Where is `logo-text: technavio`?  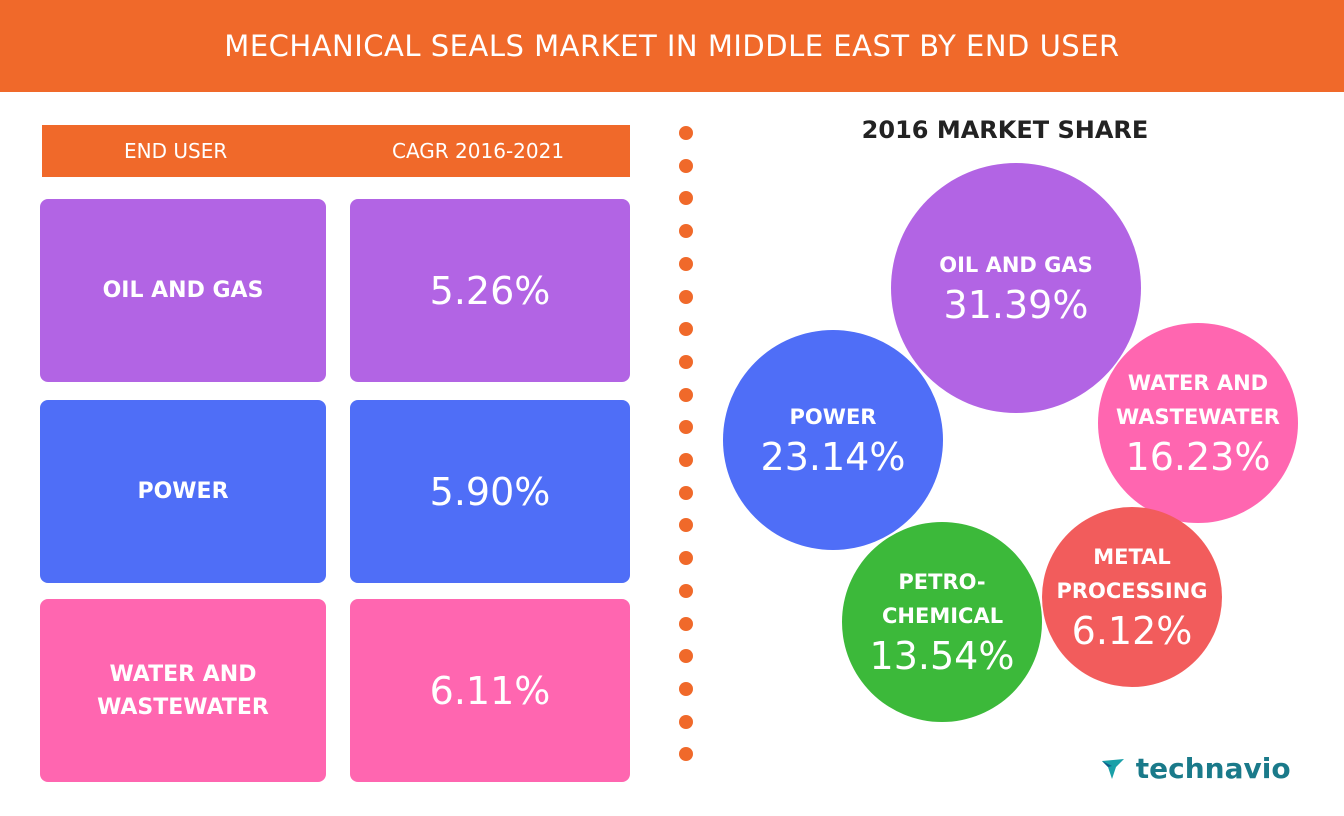
logo-text: technavio is located at coordinates (1213, 768).